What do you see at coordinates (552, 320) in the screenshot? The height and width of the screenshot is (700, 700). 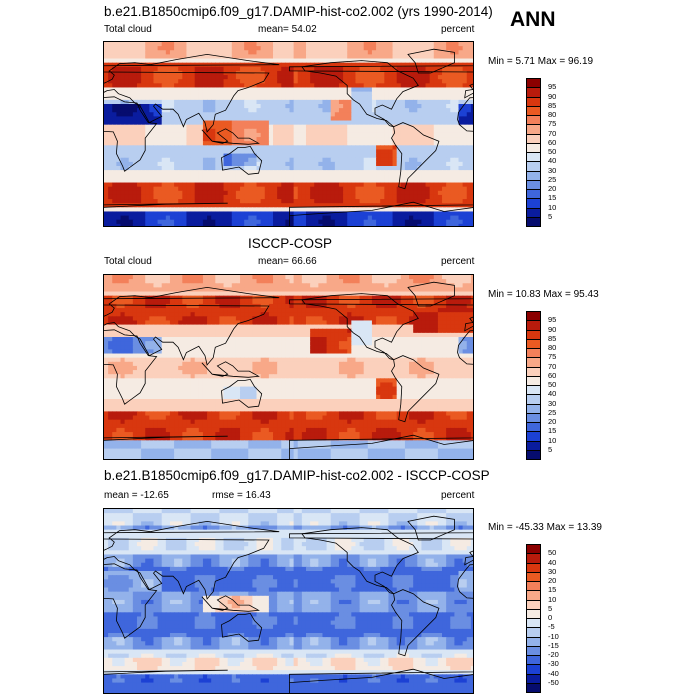 I see `colorbar-tick-label: 95` at bounding box center [552, 320].